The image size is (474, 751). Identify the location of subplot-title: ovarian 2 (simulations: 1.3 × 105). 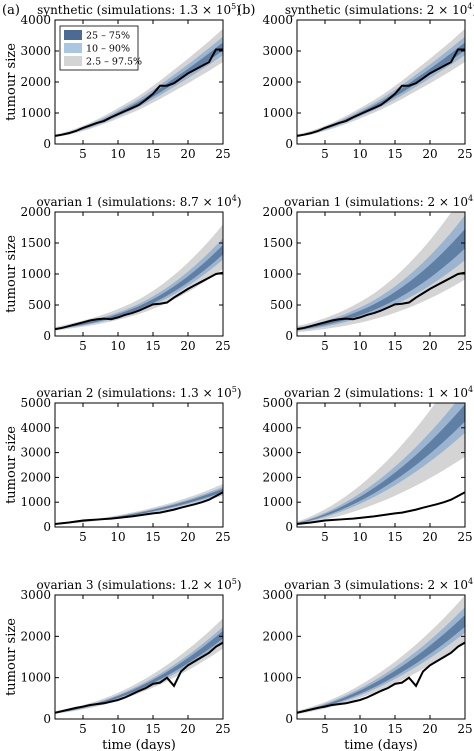
(138, 392).